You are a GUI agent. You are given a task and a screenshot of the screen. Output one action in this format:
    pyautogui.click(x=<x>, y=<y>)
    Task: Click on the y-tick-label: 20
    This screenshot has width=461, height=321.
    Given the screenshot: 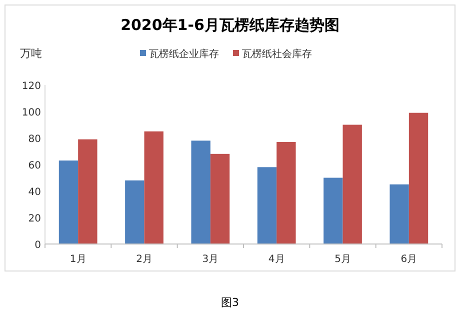 What is the action you would take?
    pyautogui.click(x=34, y=219)
    